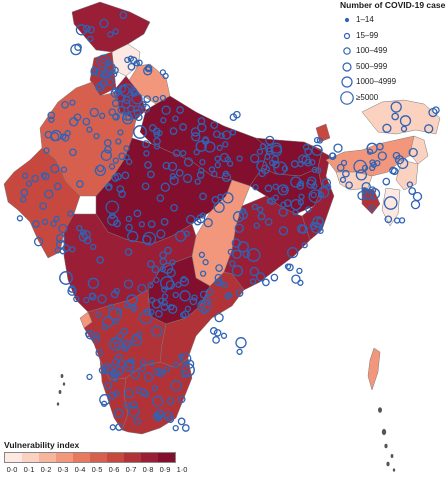 This screenshot has width=446, height=480. Describe the element at coordinates (393, 83) in the screenshot. I see `cases-legend-row: 1000–4999` at that location.